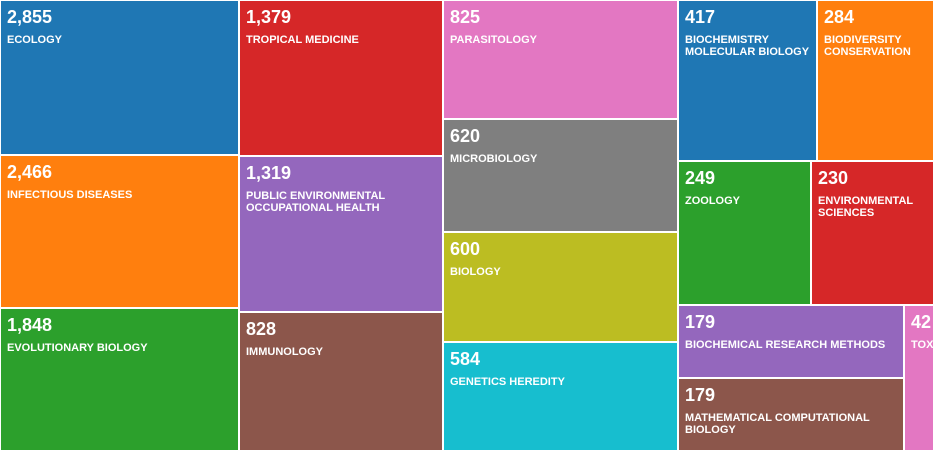 The height and width of the screenshot is (450, 933). I want to click on treemap-tile-mathematical-computational-biology: 179 MATHEMATICAL COMPUTATIONAL BIOLOGY, so click(791, 414).